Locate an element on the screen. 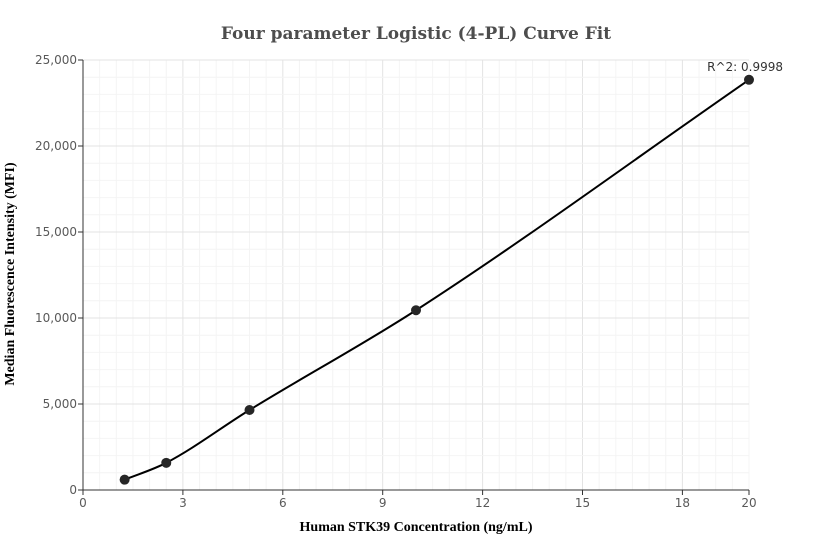 The width and height of the screenshot is (832, 560). y-tick-label: 10,000 is located at coordinates (56, 318).